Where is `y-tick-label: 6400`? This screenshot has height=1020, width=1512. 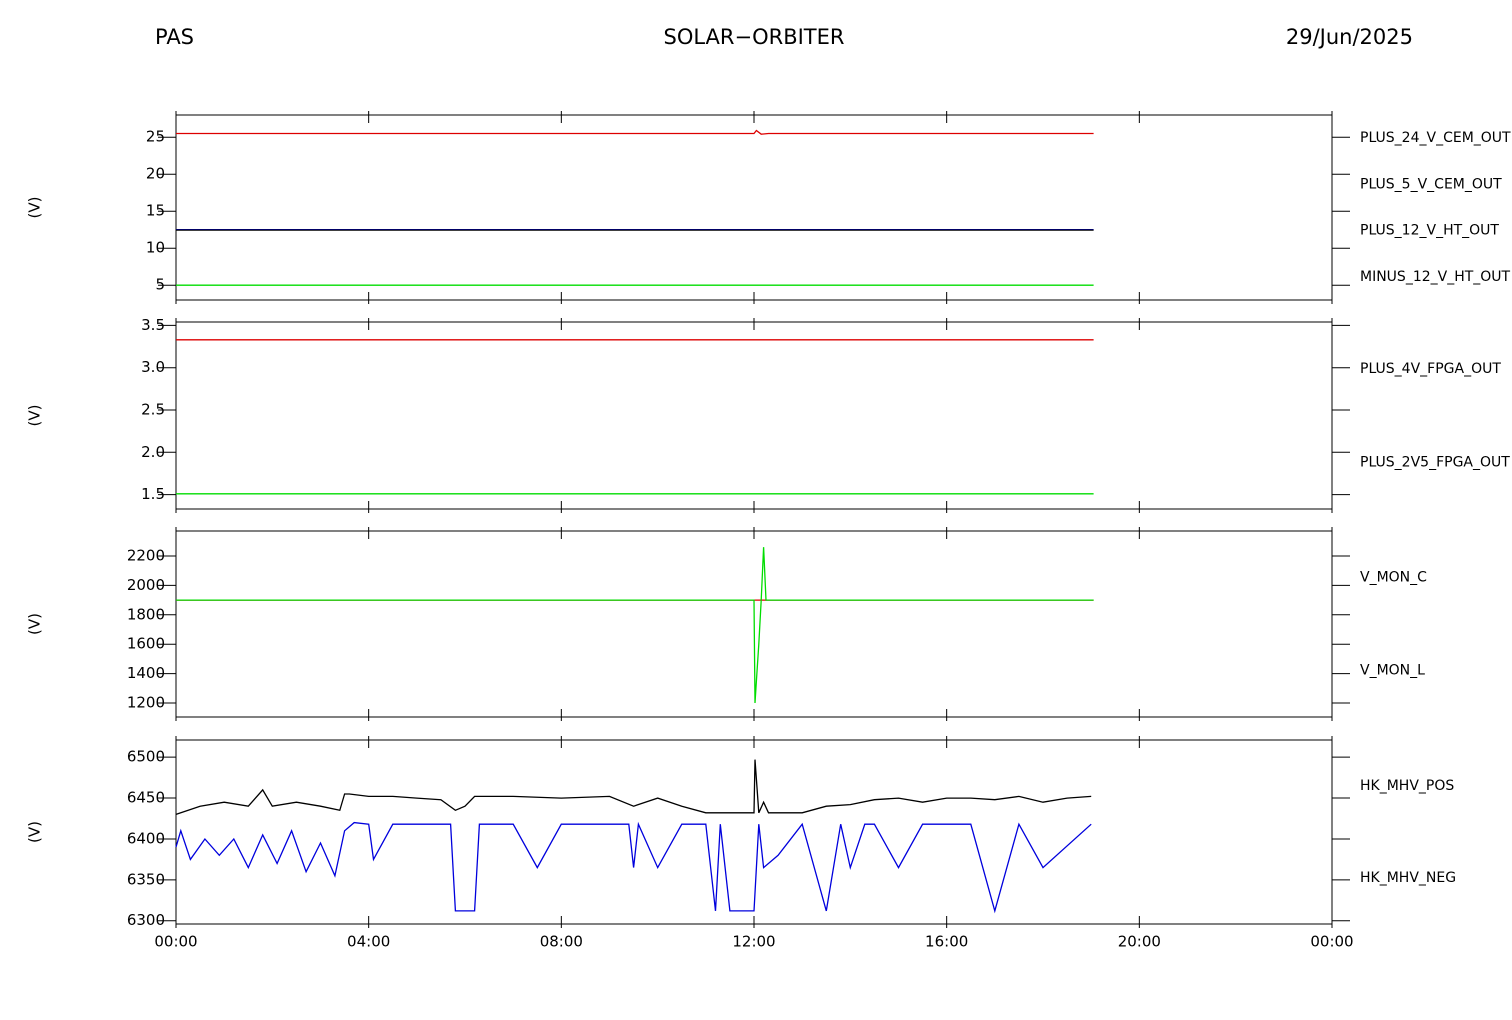 y-tick-label: 6400 is located at coordinates (146, 838).